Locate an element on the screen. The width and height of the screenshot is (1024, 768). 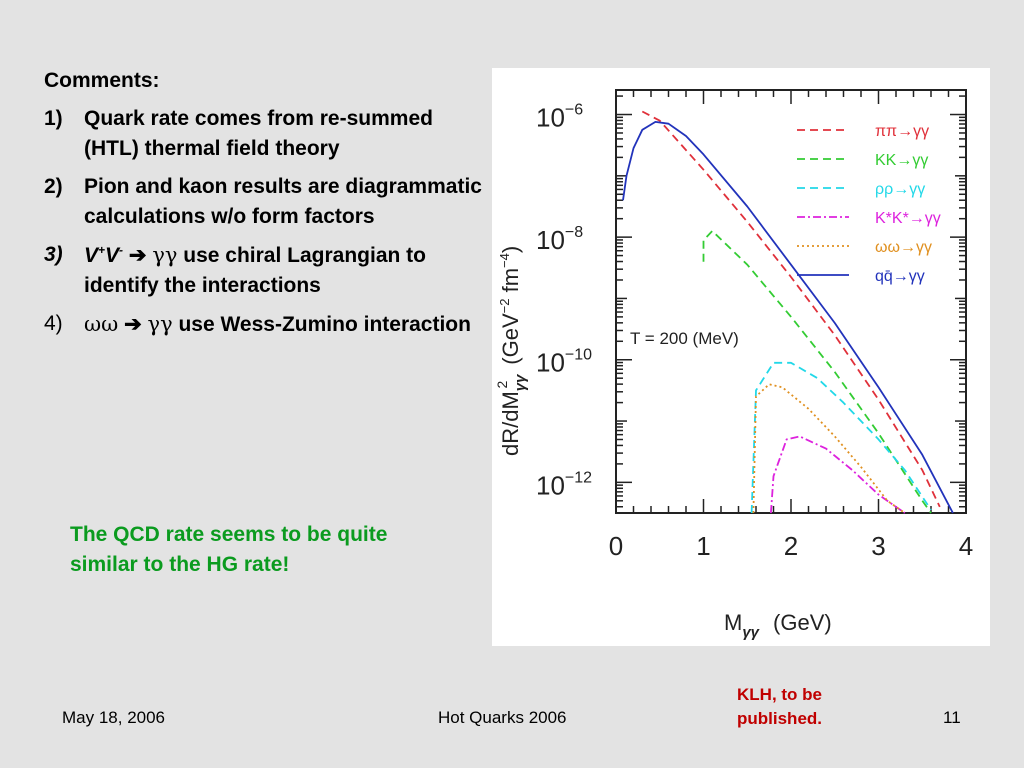
x-tick-label: 2 is located at coordinates (791, 546).